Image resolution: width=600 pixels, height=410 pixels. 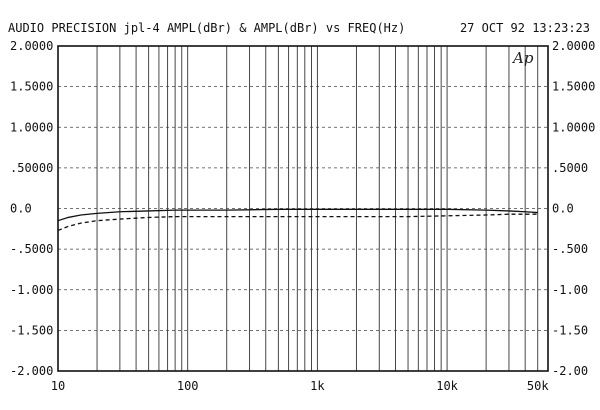 What do you see at coordinates (573, 46) in the screenshot?
I see `y-tick-label-right: 2.0000` at bounding box center [573, 46].